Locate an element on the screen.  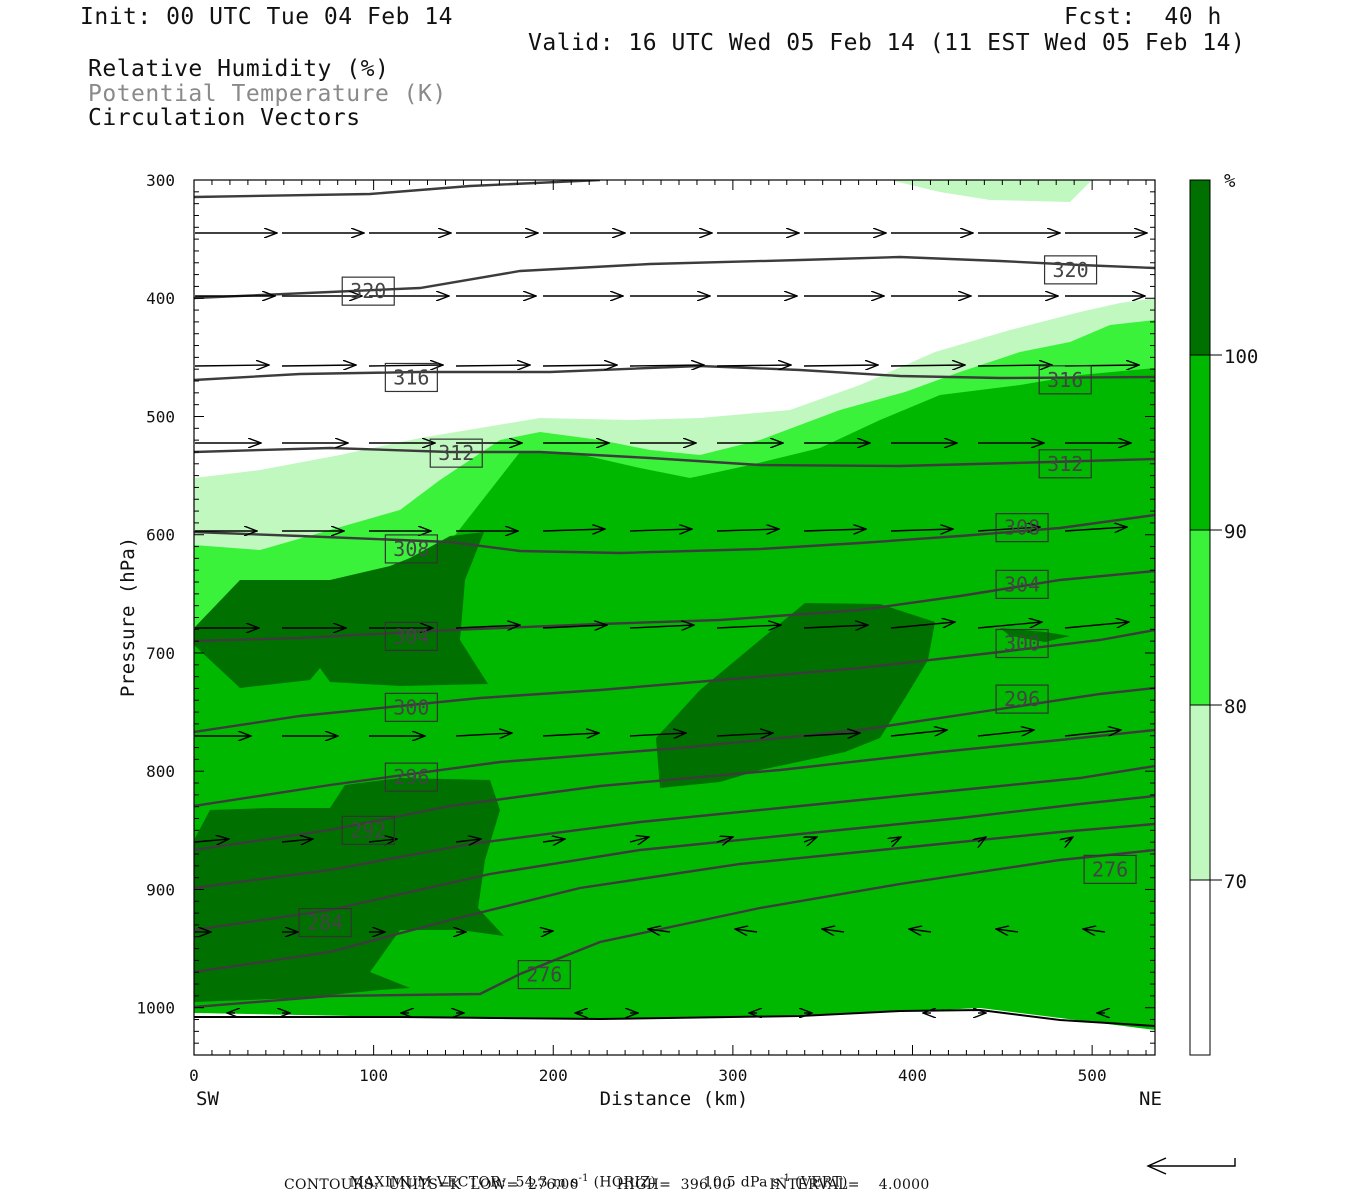
theta-label-text: 296 is located at coordinates (1022, 699).